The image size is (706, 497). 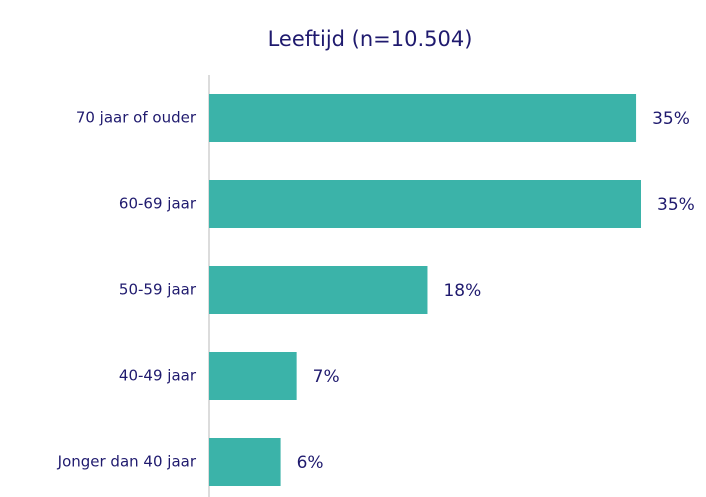 I want to click on chart-title: Leeftijd (n=10.504), so click(x=370, y=39).